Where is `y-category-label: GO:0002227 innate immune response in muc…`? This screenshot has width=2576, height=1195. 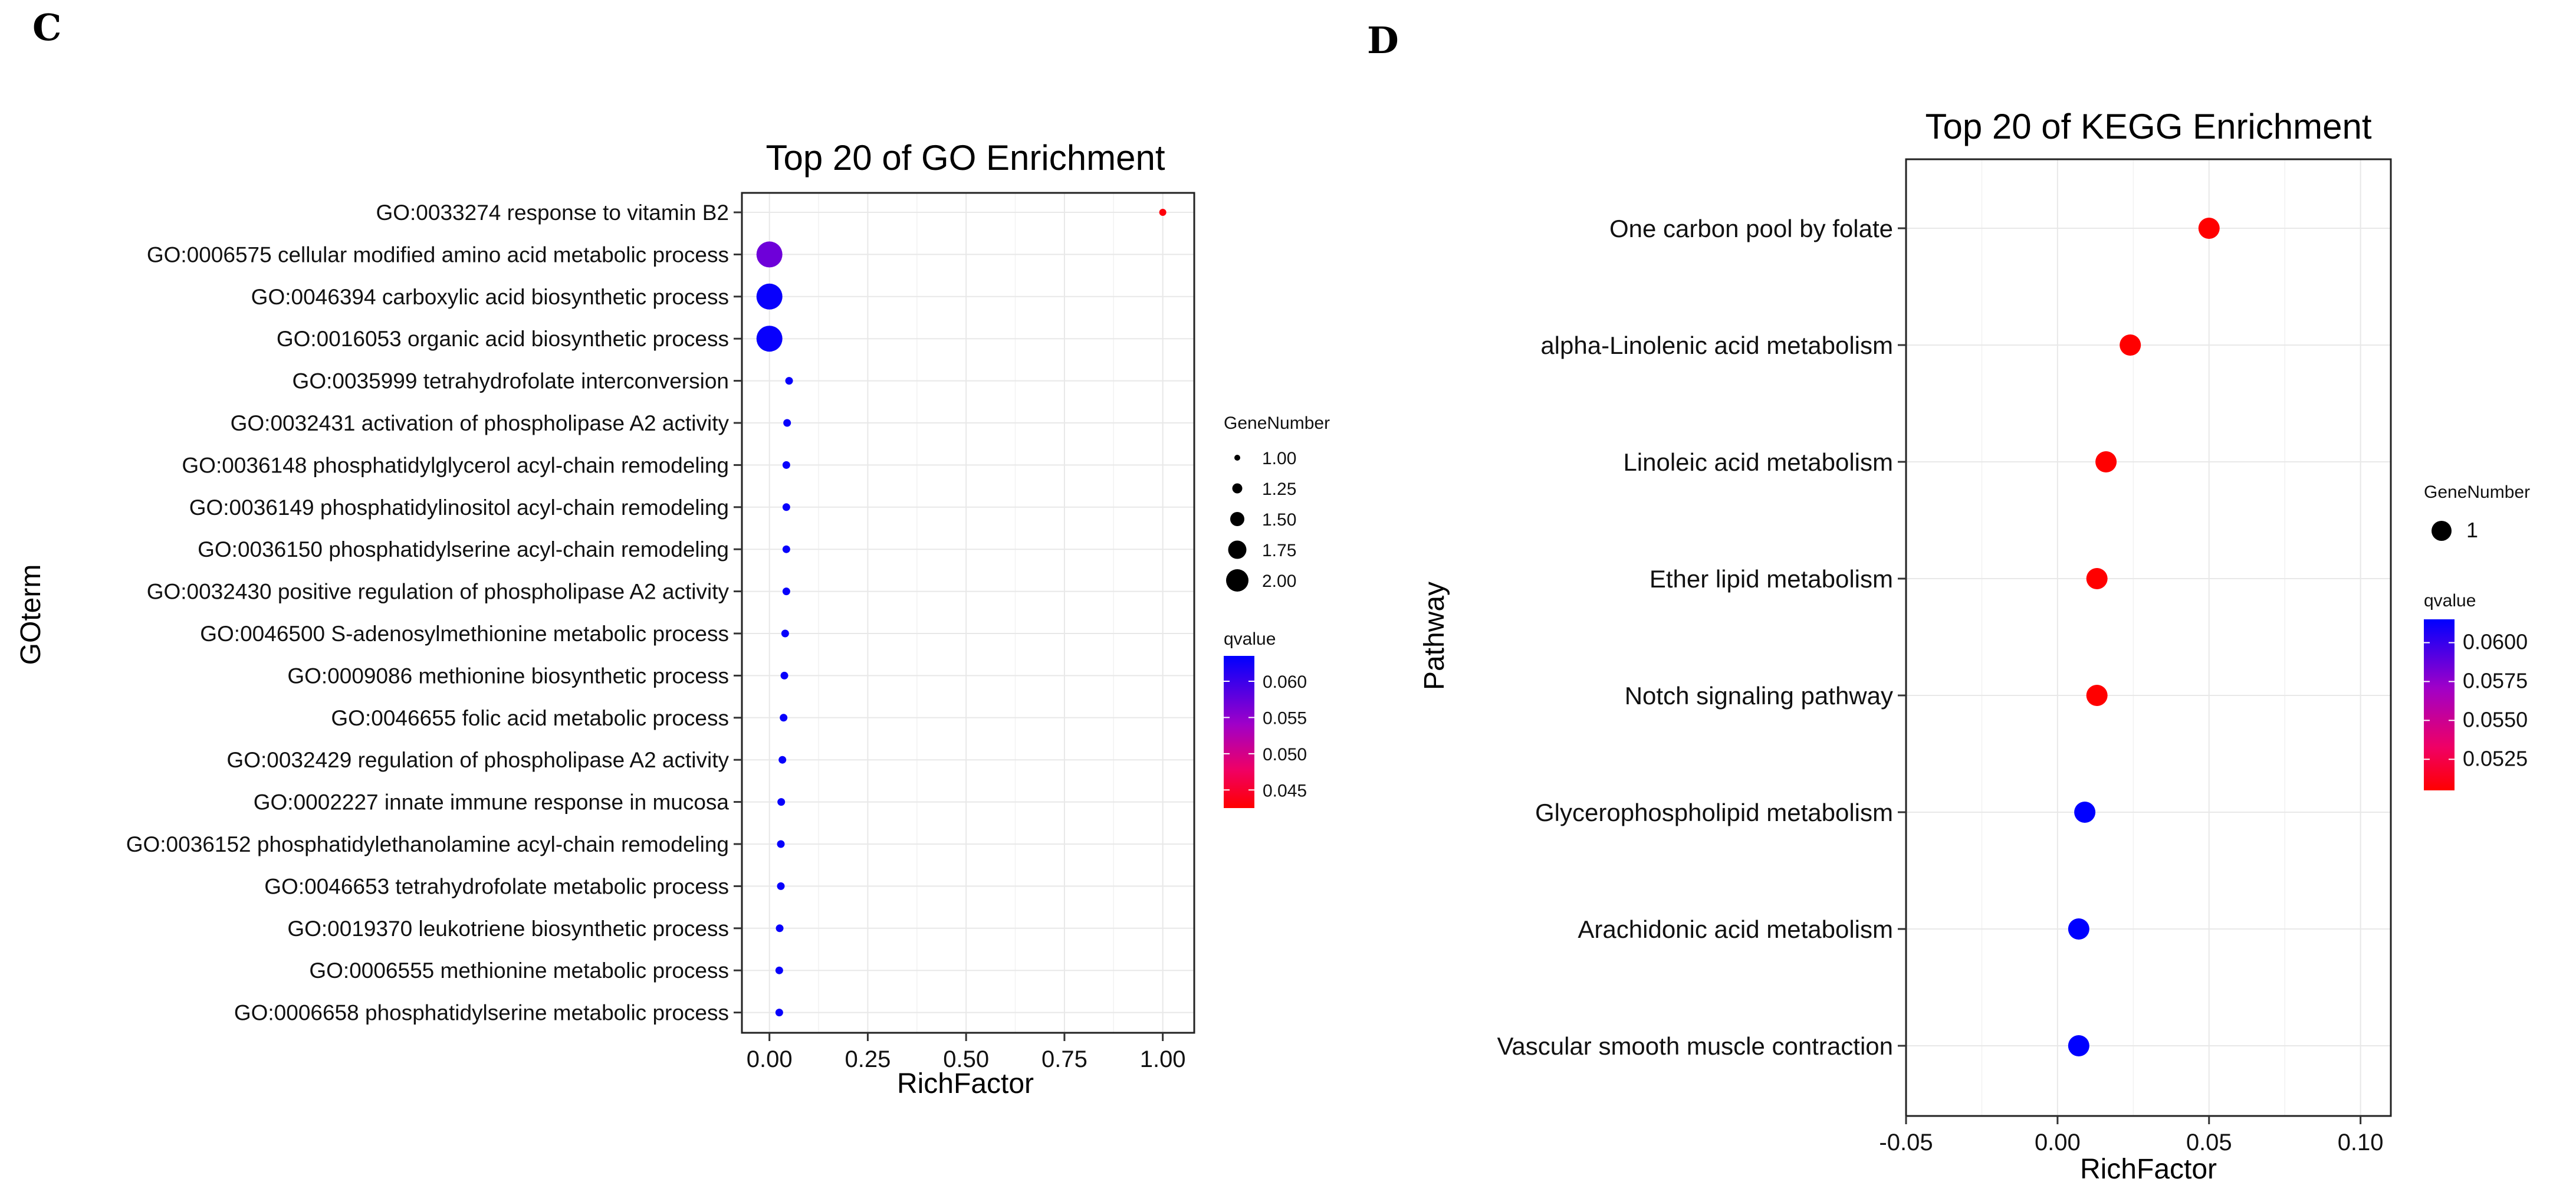 y-category-label: GO:0002227 innate immune response in muc… is located at coordinates (492, 803).